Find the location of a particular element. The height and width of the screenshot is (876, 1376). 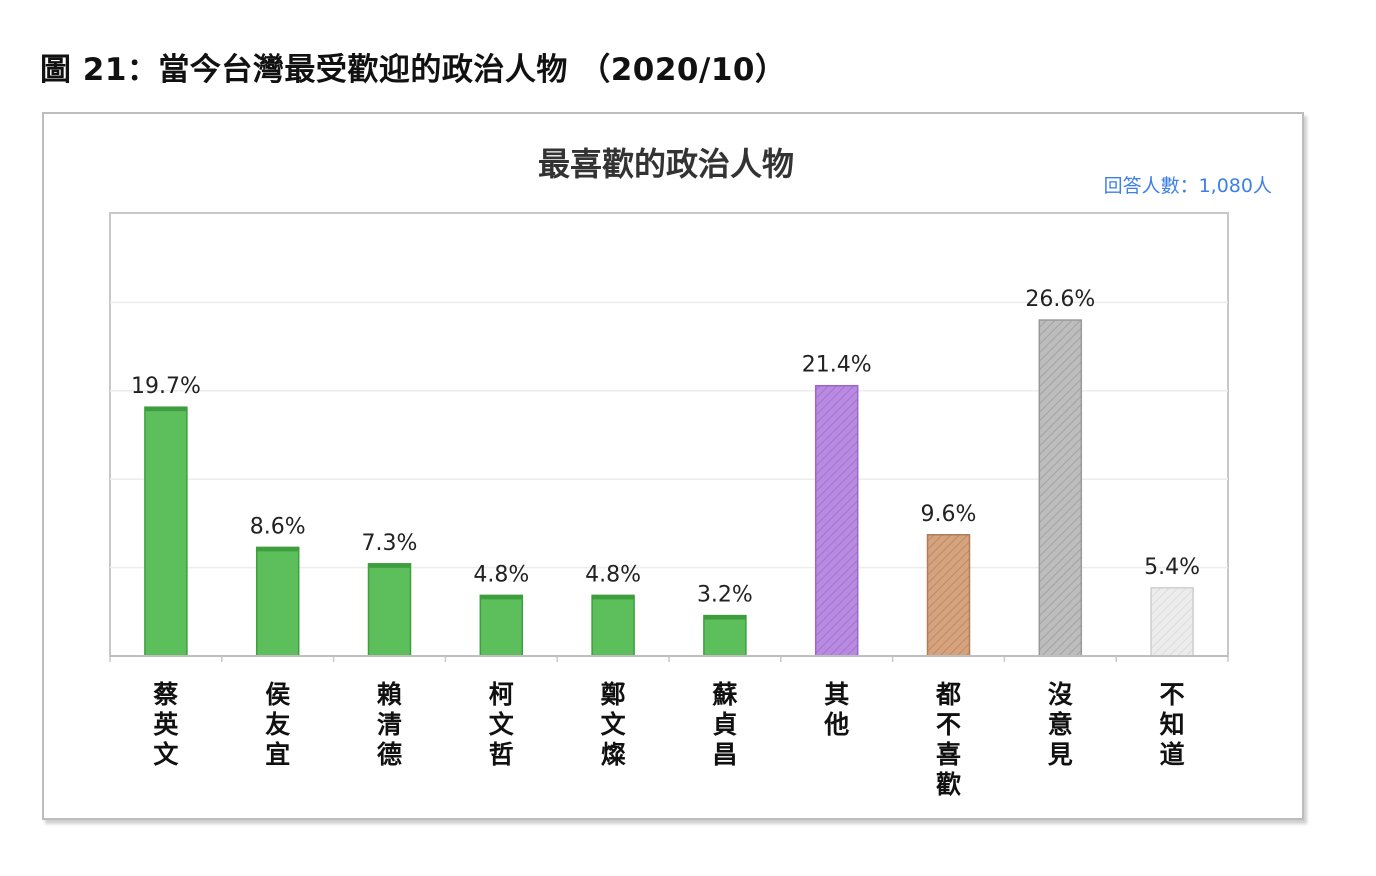

data-label: 8.6% is located at coordinates (278, 526).